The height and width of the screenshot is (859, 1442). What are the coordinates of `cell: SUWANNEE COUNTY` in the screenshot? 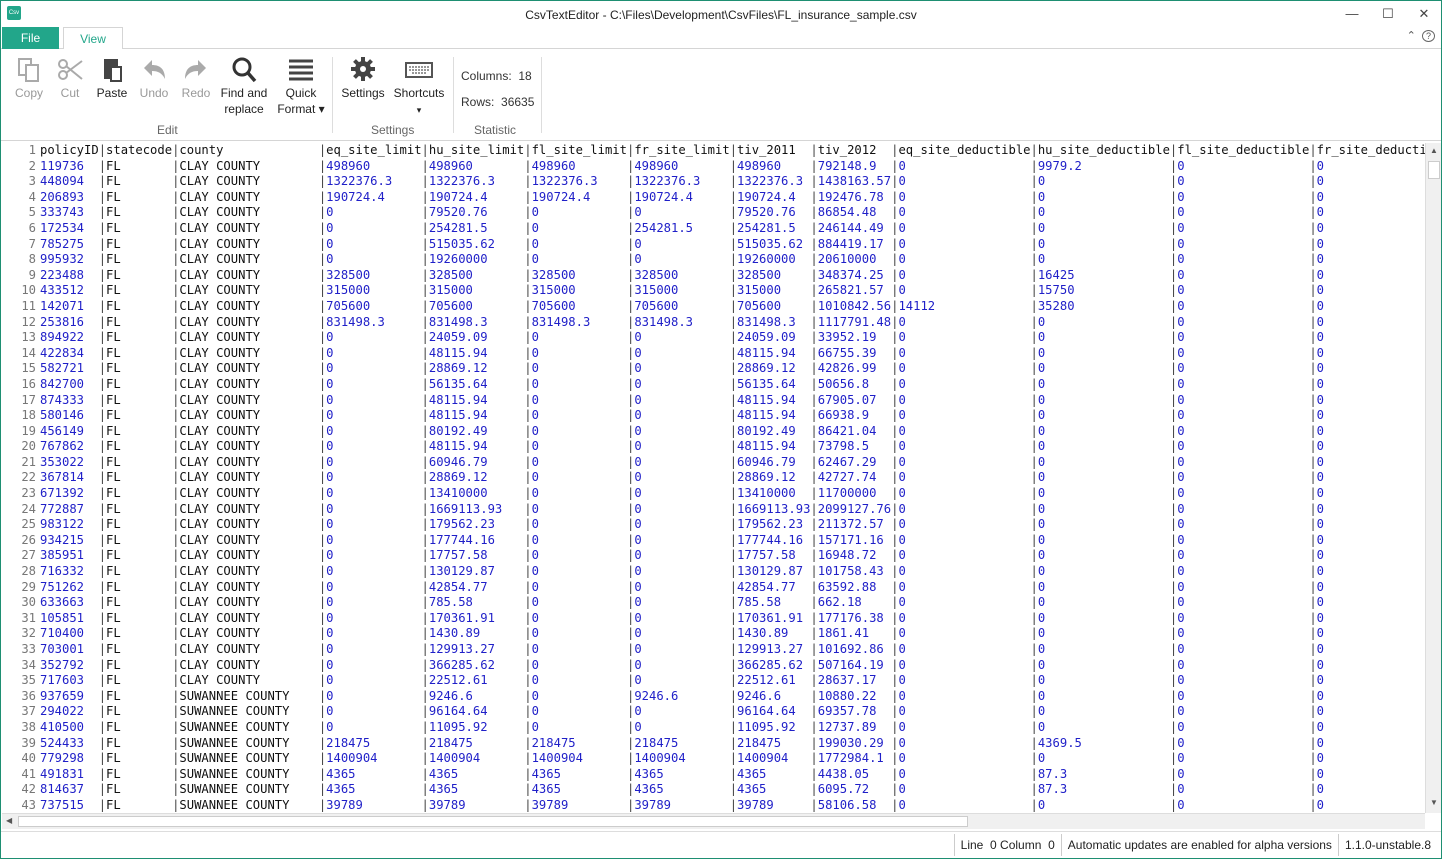 It's located at (234, 695).